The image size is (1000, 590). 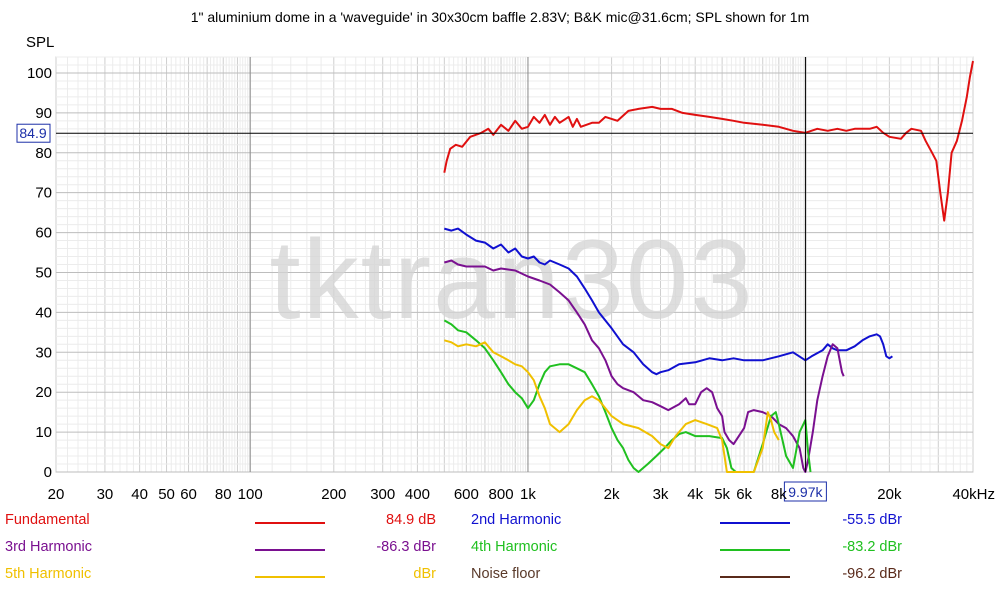 I want to click on x-tick-label: 20, so click(x=56, y=494).